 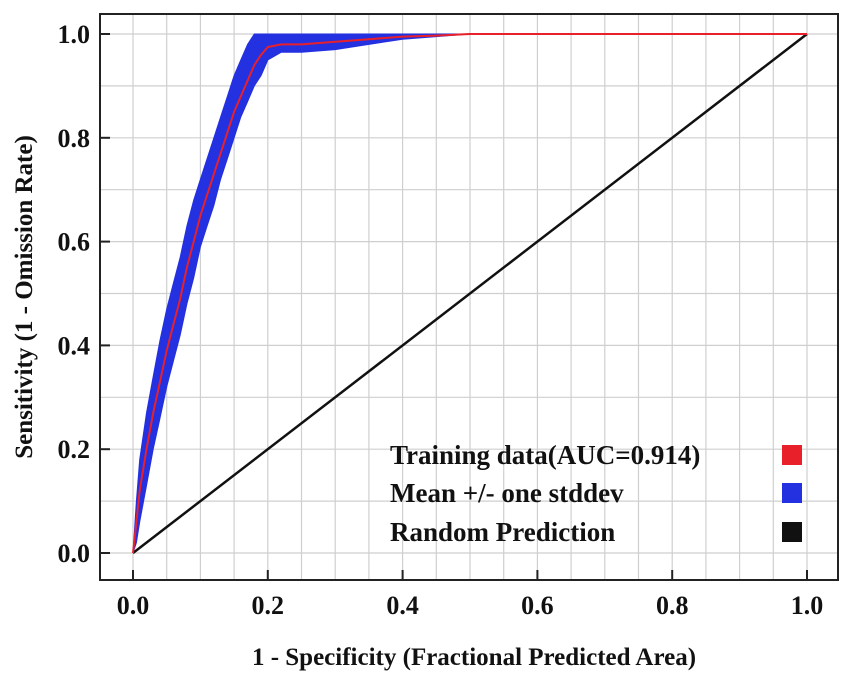 What do you see at coordinates (672, 605) in the screenshot?
I see `x-tick-label: 0.8` at bounding box center [672, 605].